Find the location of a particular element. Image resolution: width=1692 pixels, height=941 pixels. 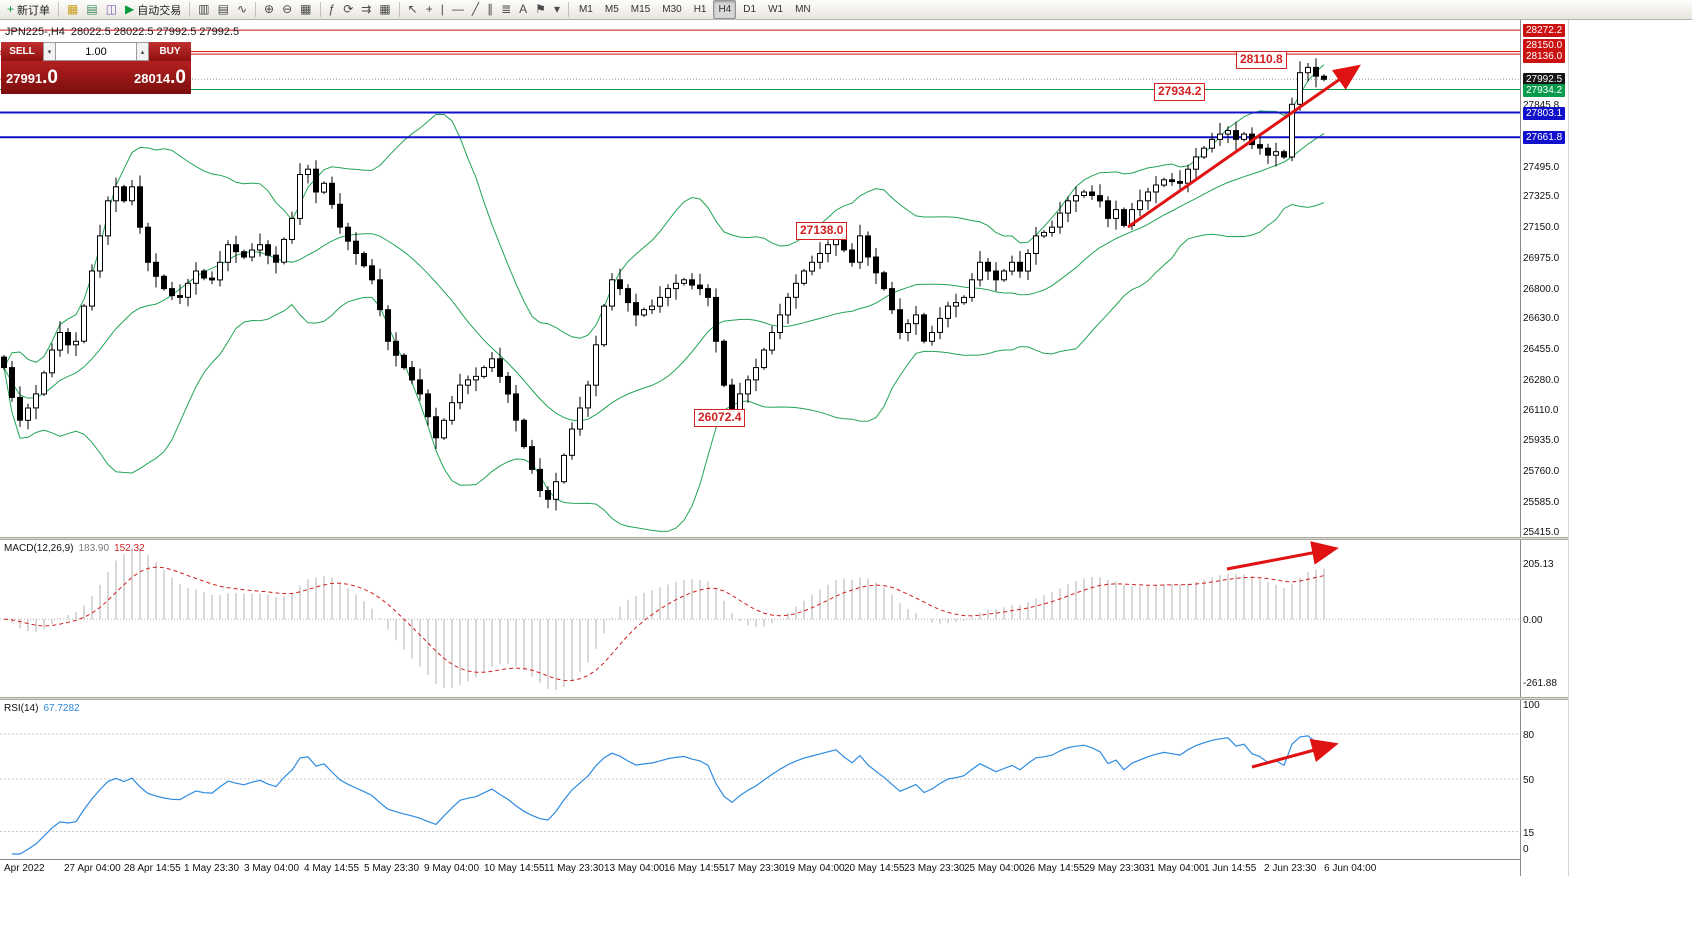

tf-m30-label: M30 is located at coordinates (672, 9).